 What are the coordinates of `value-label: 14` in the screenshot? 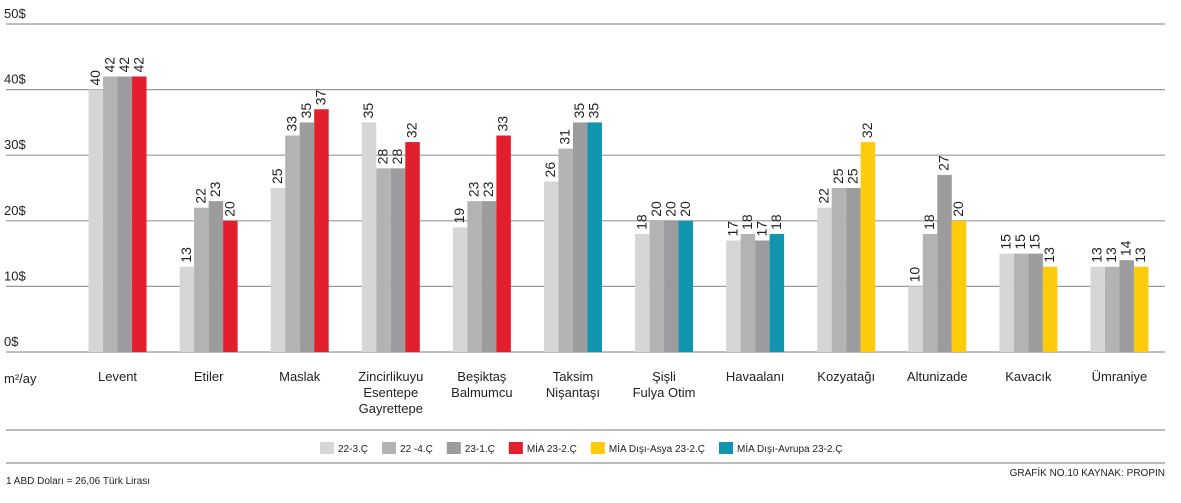 It's located at (1126, 248).